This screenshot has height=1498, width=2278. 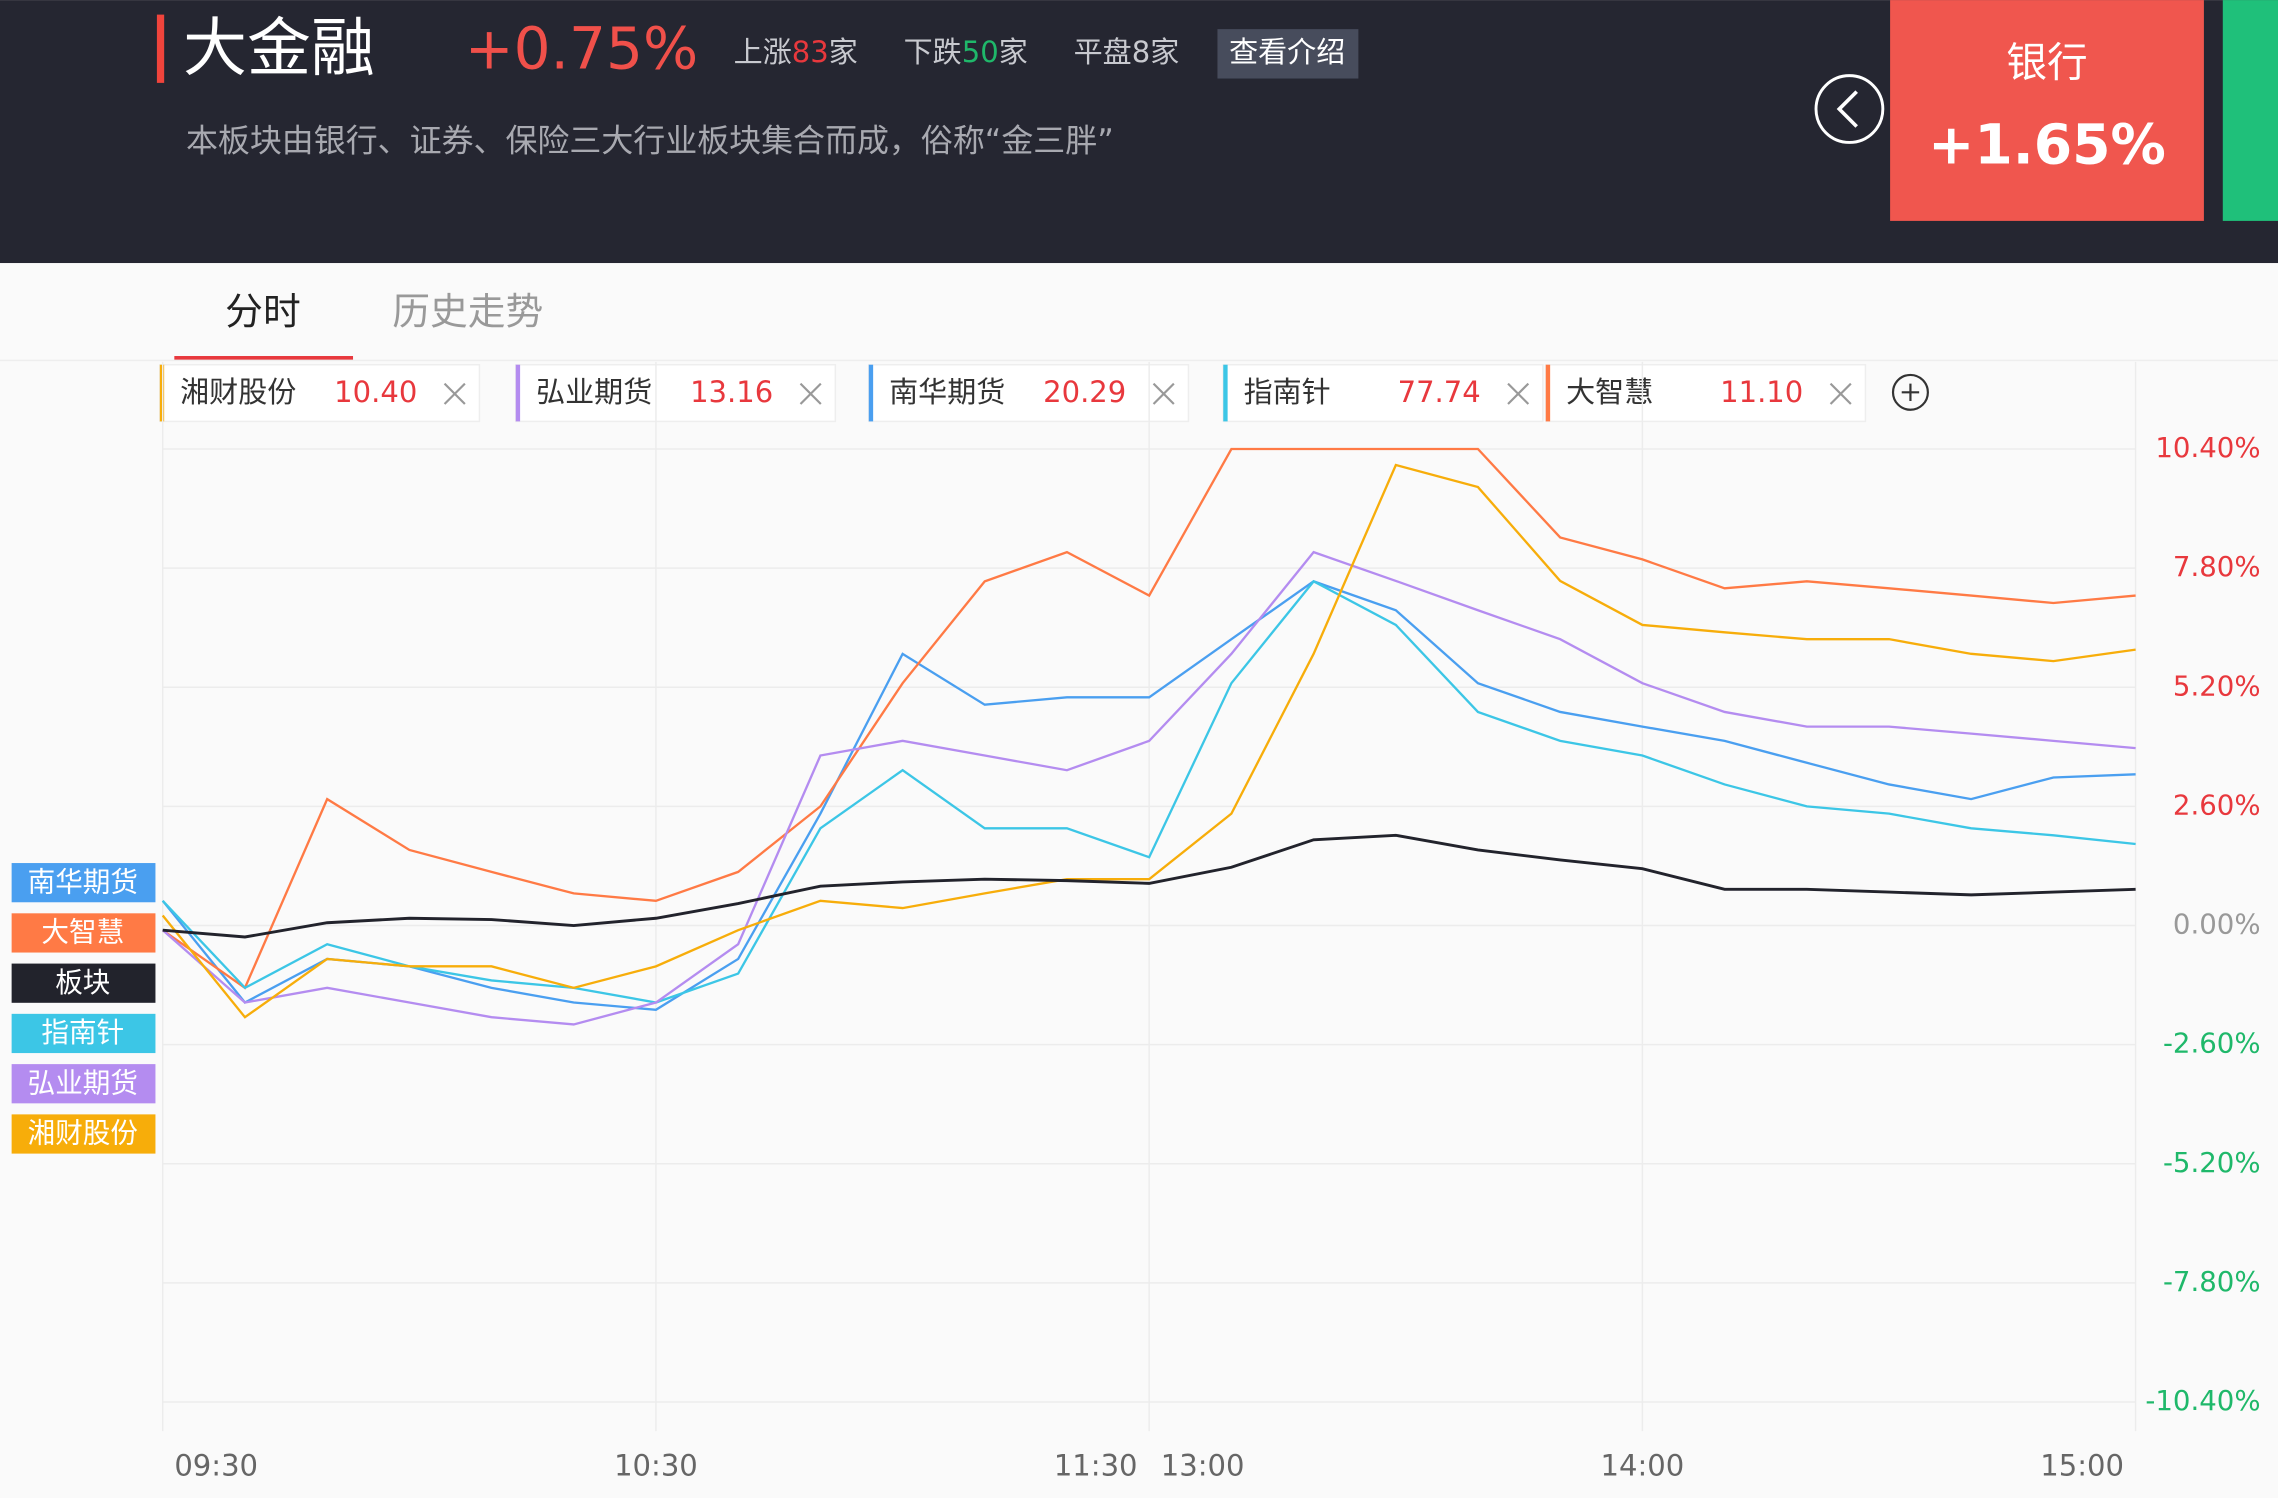 I want to click on sector-description: 本板块由银行、证券、保险三大行业板块集合而成，俗称“金三胖”, so click(x=650, y=140).